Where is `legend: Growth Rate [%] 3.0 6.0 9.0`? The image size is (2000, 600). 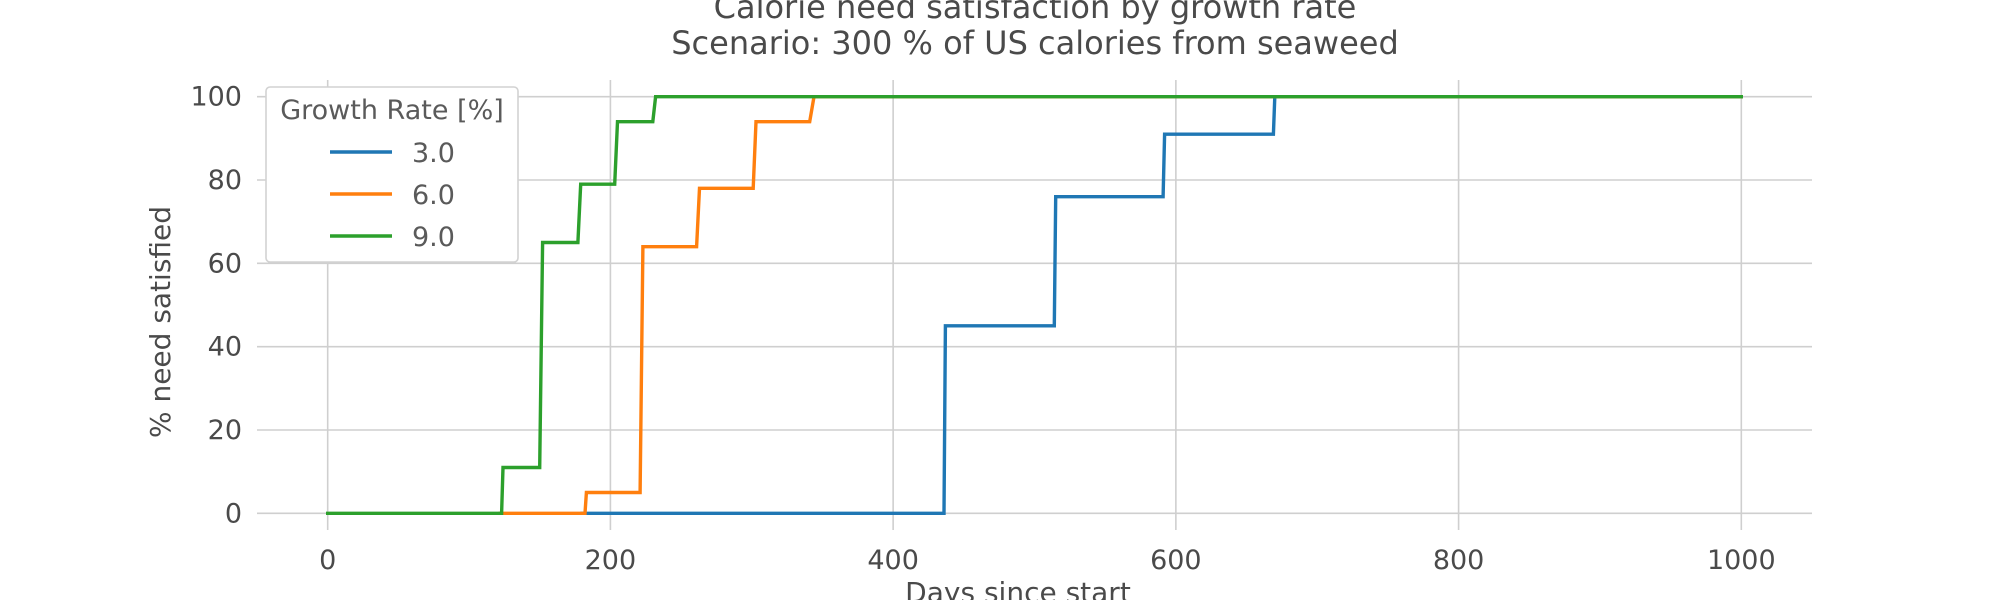 legend: Growth Rate [%] 3.0 6.0 9.0 is located at coordinates (392, 174).